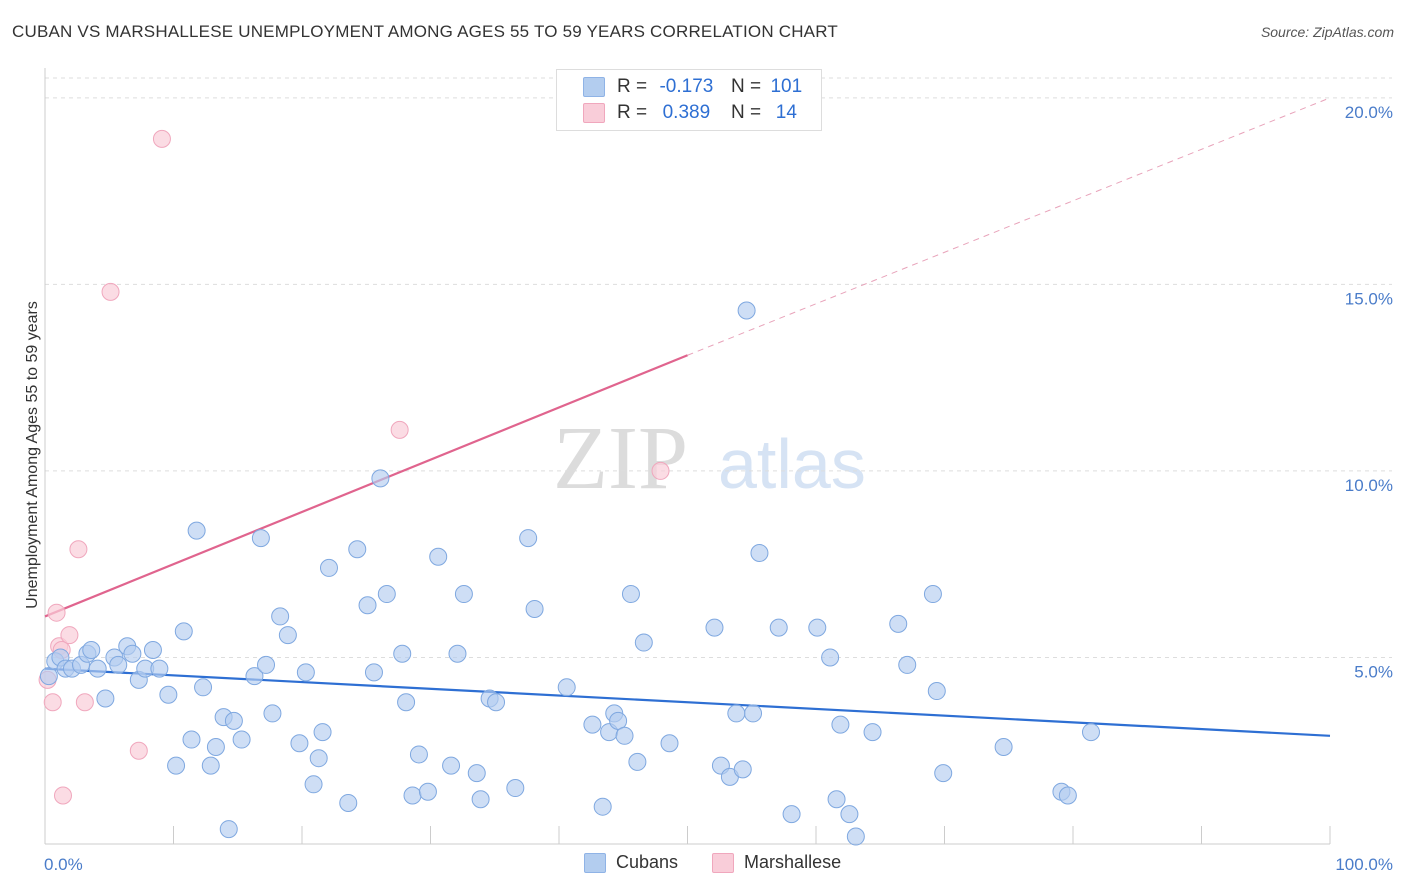  What do you see at coordinates (689, 100) in the screenshot?
I see `stats-legend: R = -0.173 N = 101 R = 0.389 N = 14` at bounding box center [689, 100].